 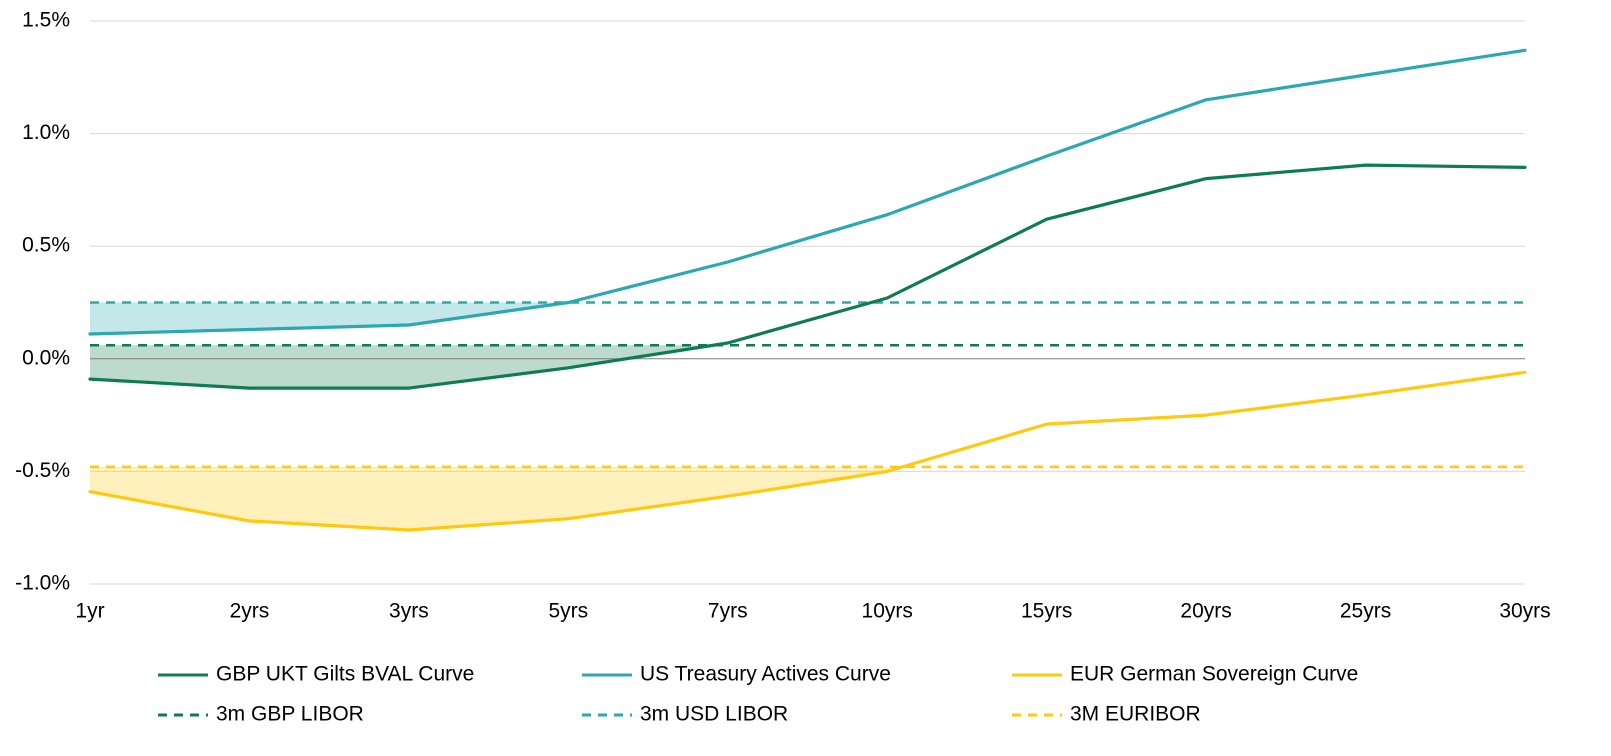 What do you see at coordinates (46, 132) in the screenshot?
I see `y-tick-label: 1.0%` at bounding box center [46, 132].